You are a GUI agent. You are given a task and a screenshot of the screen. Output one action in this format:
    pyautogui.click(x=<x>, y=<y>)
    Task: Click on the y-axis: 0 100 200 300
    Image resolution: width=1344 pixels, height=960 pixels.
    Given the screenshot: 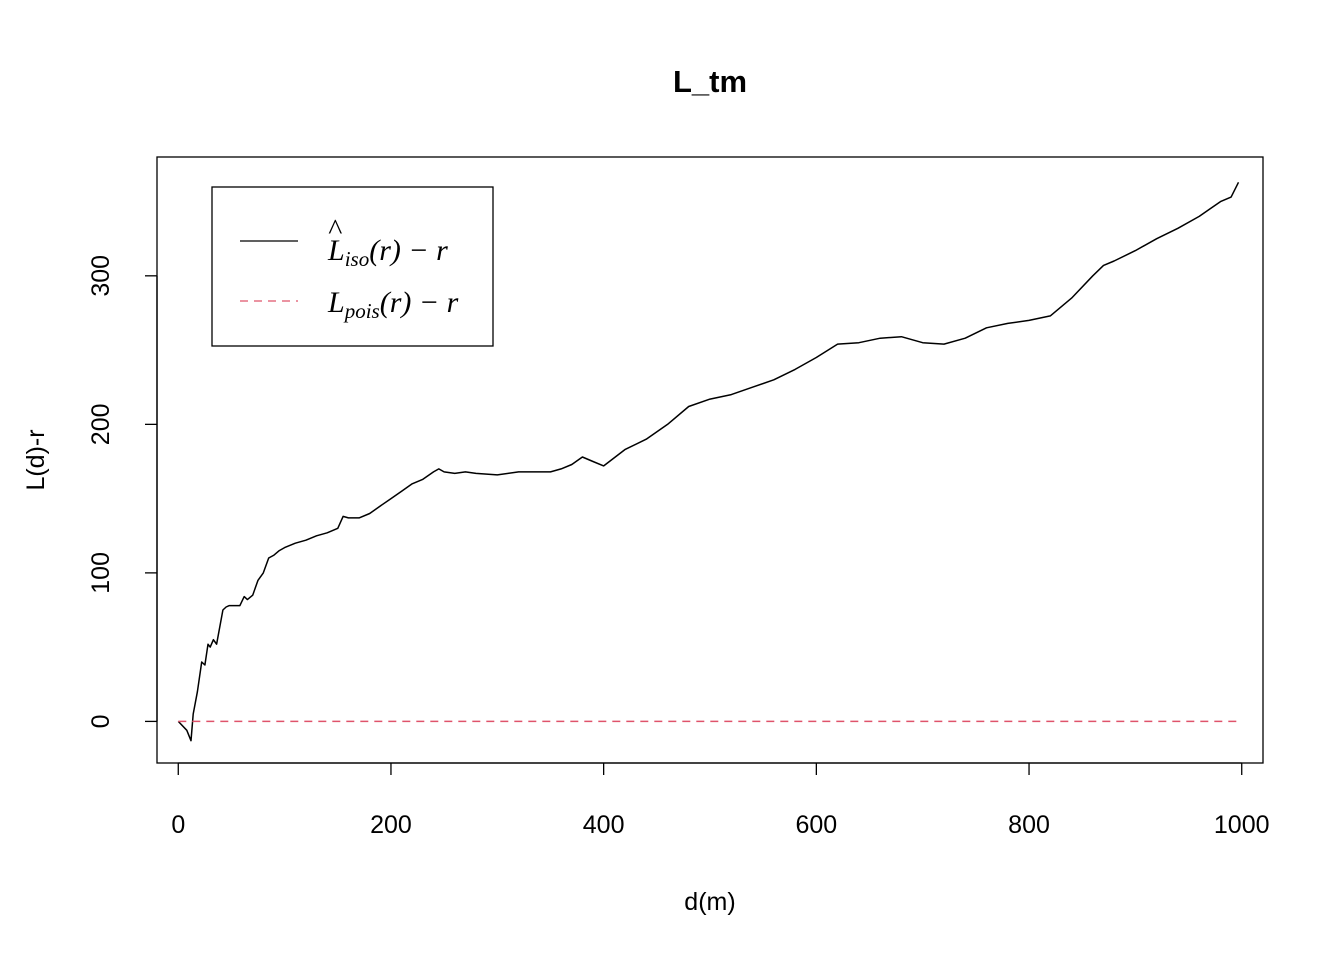 What is the action you would take?
    pyautogui.click(x=122, y=491)
    